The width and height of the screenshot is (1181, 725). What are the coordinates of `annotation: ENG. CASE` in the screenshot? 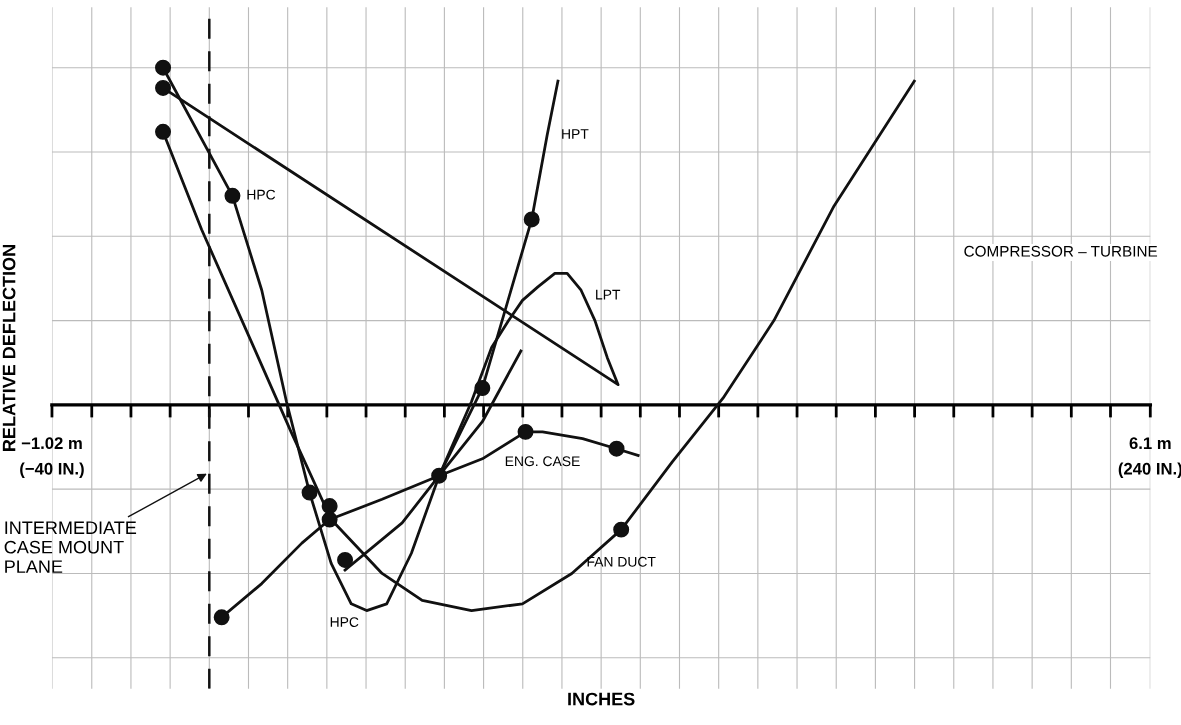 It's located at (542, 461).